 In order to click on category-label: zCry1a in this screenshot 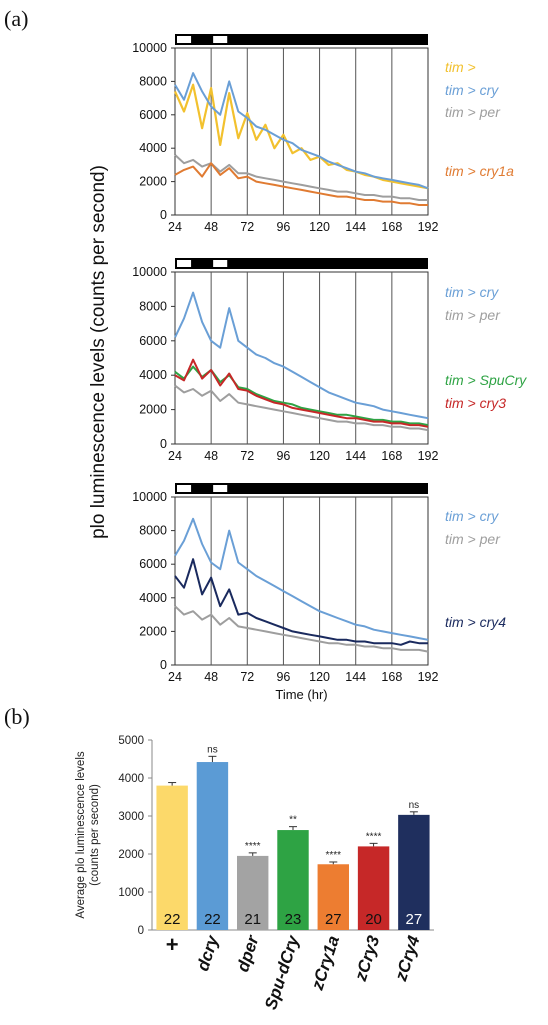, I will do `click(325, 963)`.